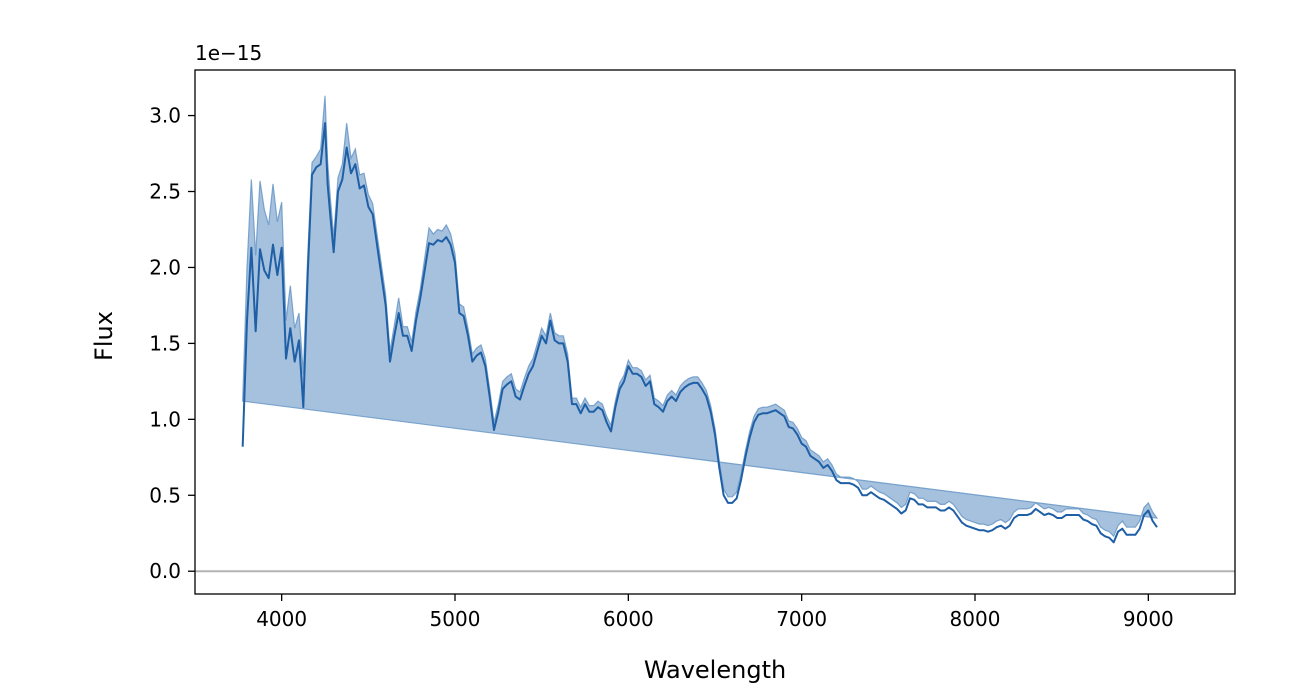 The height and width of the screenshot is (700, 1300). I want to click on y-tick-label: 2.5, so click(165, 192).